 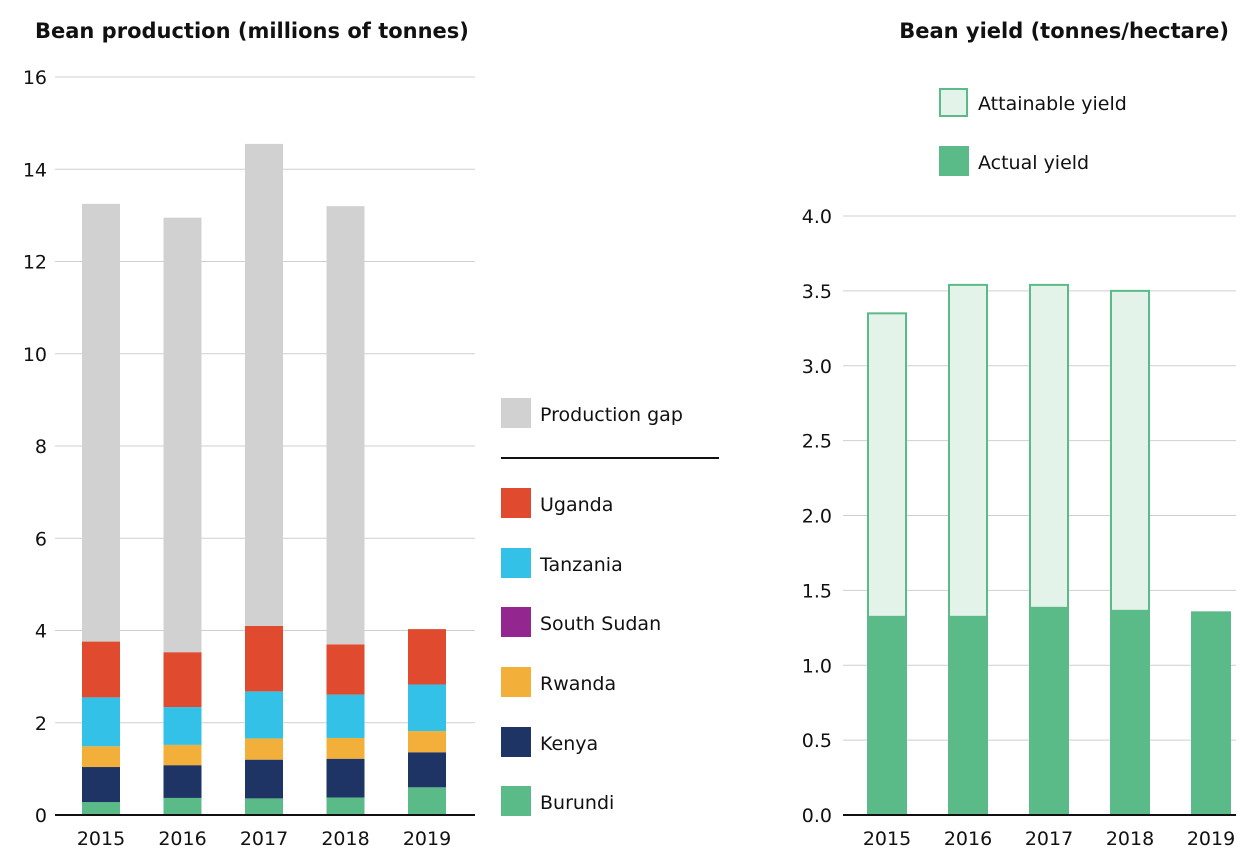 I want to click on production-y-tick-label: 14, so click(x=35, y=170).